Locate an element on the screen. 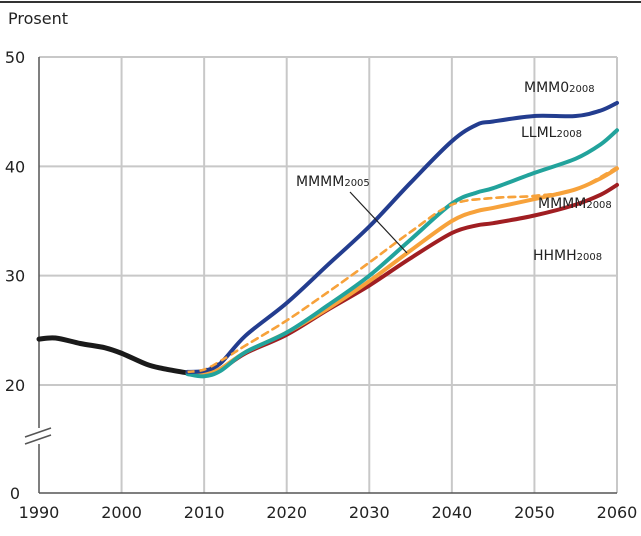 The image size is (641, 536). y-tick-labels: 0 20 30 40 50 is located at coordinates (15, 275).